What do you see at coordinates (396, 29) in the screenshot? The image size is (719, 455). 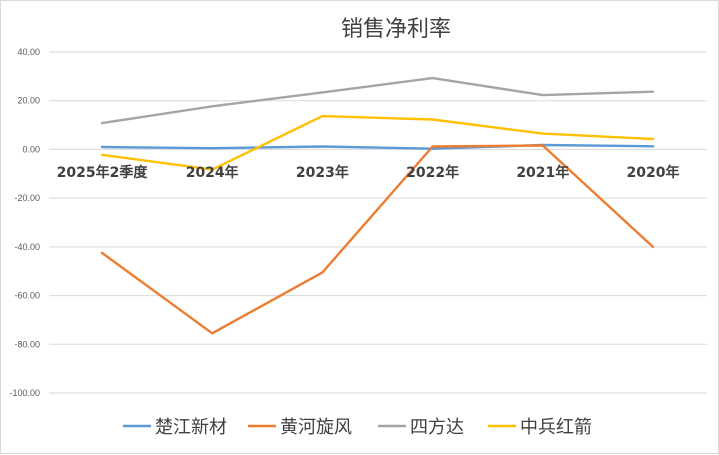 I see `chart-title: 销售净利率` at bounding box center [396, 29].